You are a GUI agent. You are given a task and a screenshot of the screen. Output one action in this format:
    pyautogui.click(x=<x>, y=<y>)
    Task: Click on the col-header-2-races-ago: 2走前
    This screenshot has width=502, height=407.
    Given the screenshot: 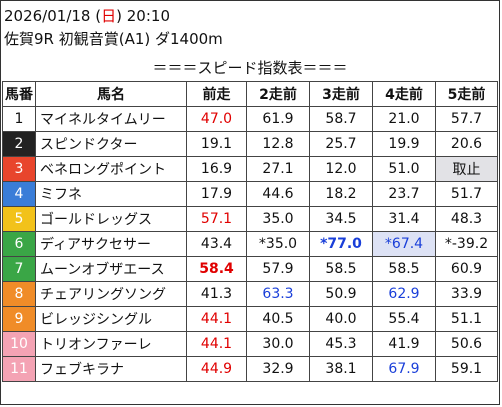 What is the action you would take?
    pyautogui.click(x=278, y=94)
    